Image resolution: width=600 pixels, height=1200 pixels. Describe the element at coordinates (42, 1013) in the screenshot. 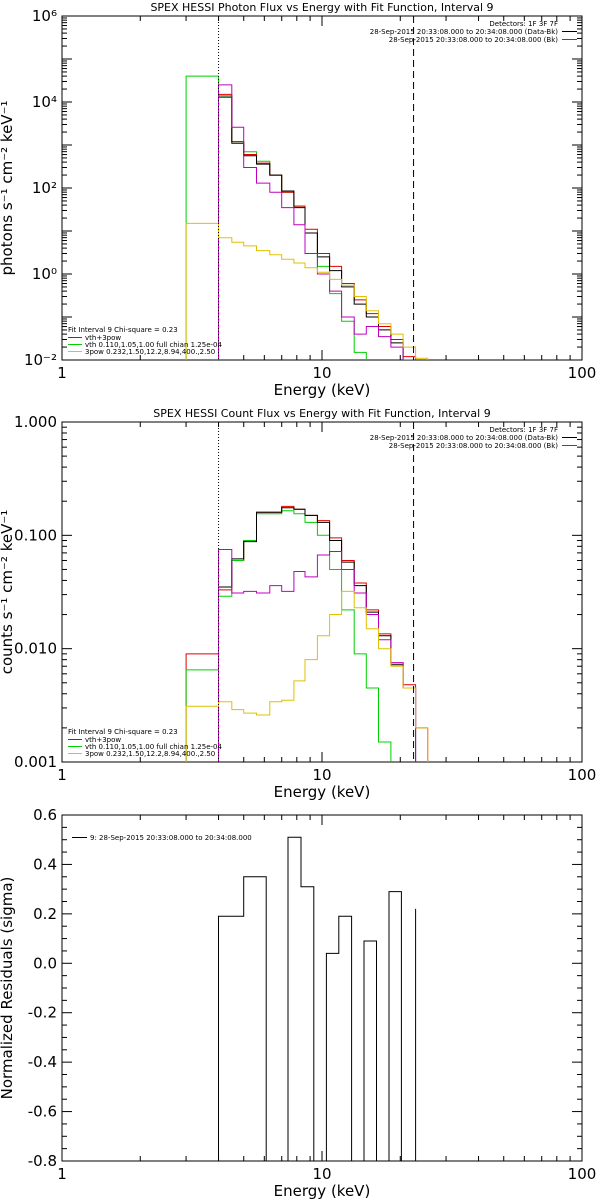

I see `y-tick-label-0-2: -0.2` at that location.